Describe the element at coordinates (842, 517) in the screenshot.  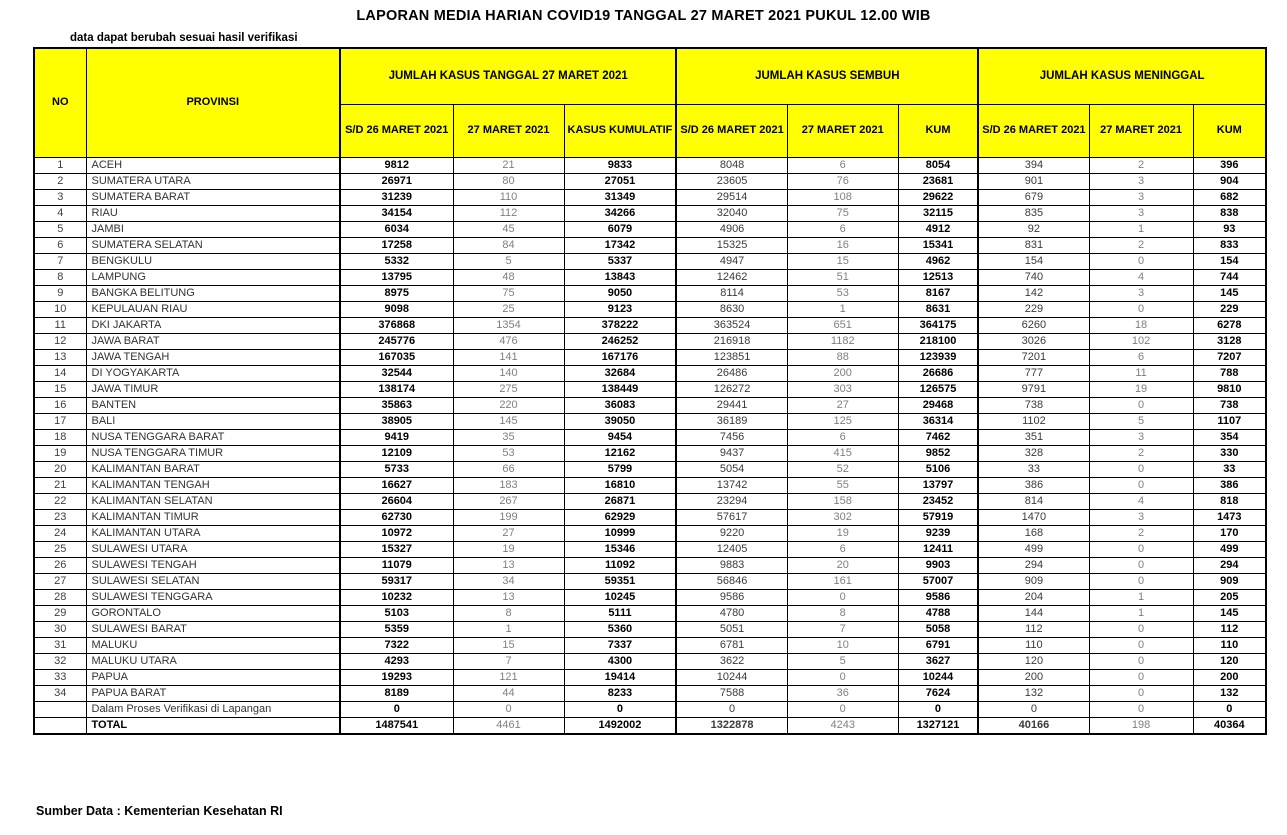
I see `value-cell: 302` at that location.